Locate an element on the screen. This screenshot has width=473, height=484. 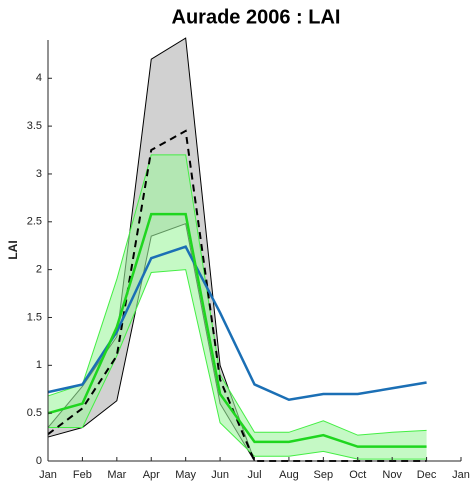
x-tick-label: Nov is located at coordinates (392, 475).